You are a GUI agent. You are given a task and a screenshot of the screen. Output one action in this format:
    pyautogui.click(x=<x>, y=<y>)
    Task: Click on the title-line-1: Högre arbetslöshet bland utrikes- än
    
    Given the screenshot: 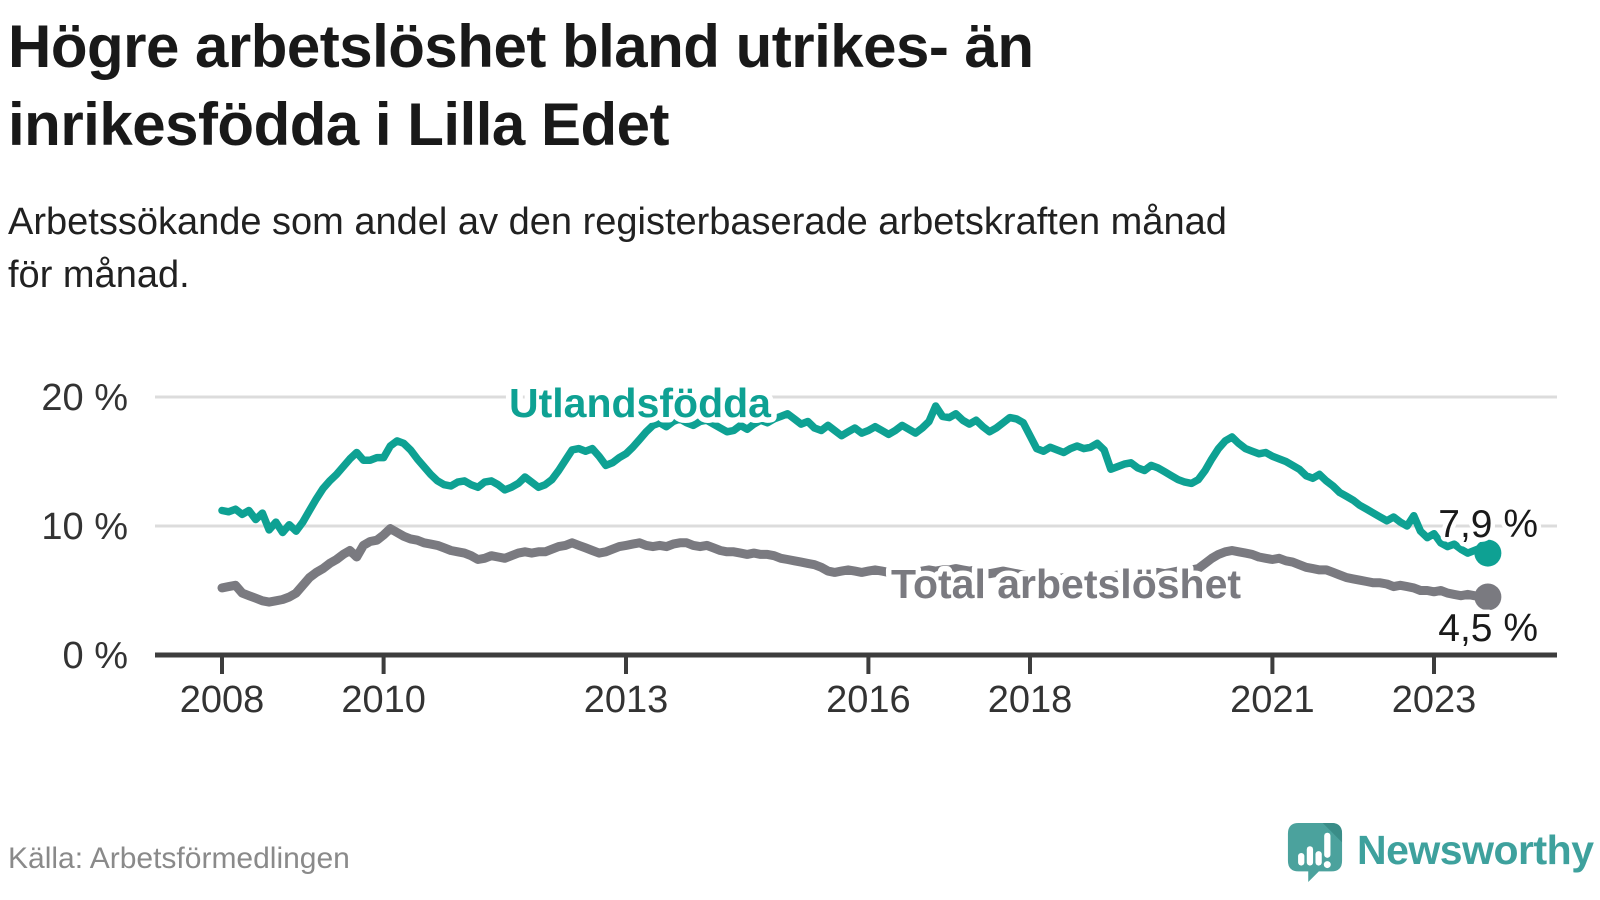 What is the action you would take?
    pyautogui.click(x=521, y=46)
    